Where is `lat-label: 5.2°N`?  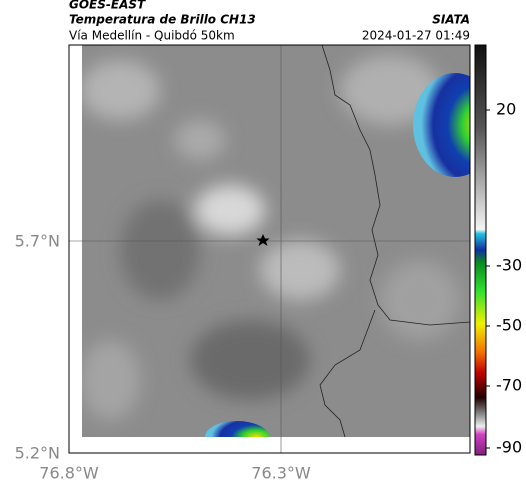 lat-label: 5.2°N is located at coordinates (37, 453).